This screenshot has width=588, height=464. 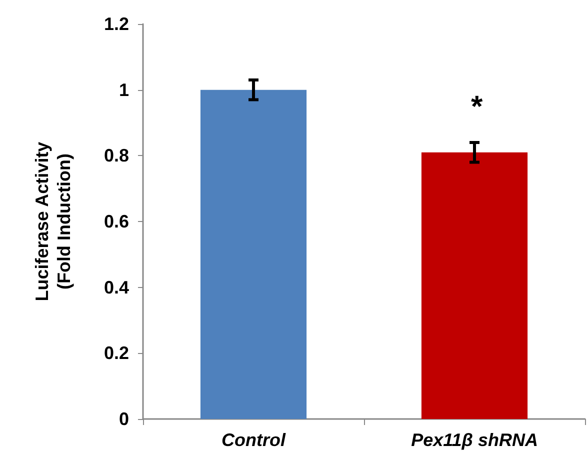 I want to click on y-tick-label: 0.6, so click(x=116, y=222).